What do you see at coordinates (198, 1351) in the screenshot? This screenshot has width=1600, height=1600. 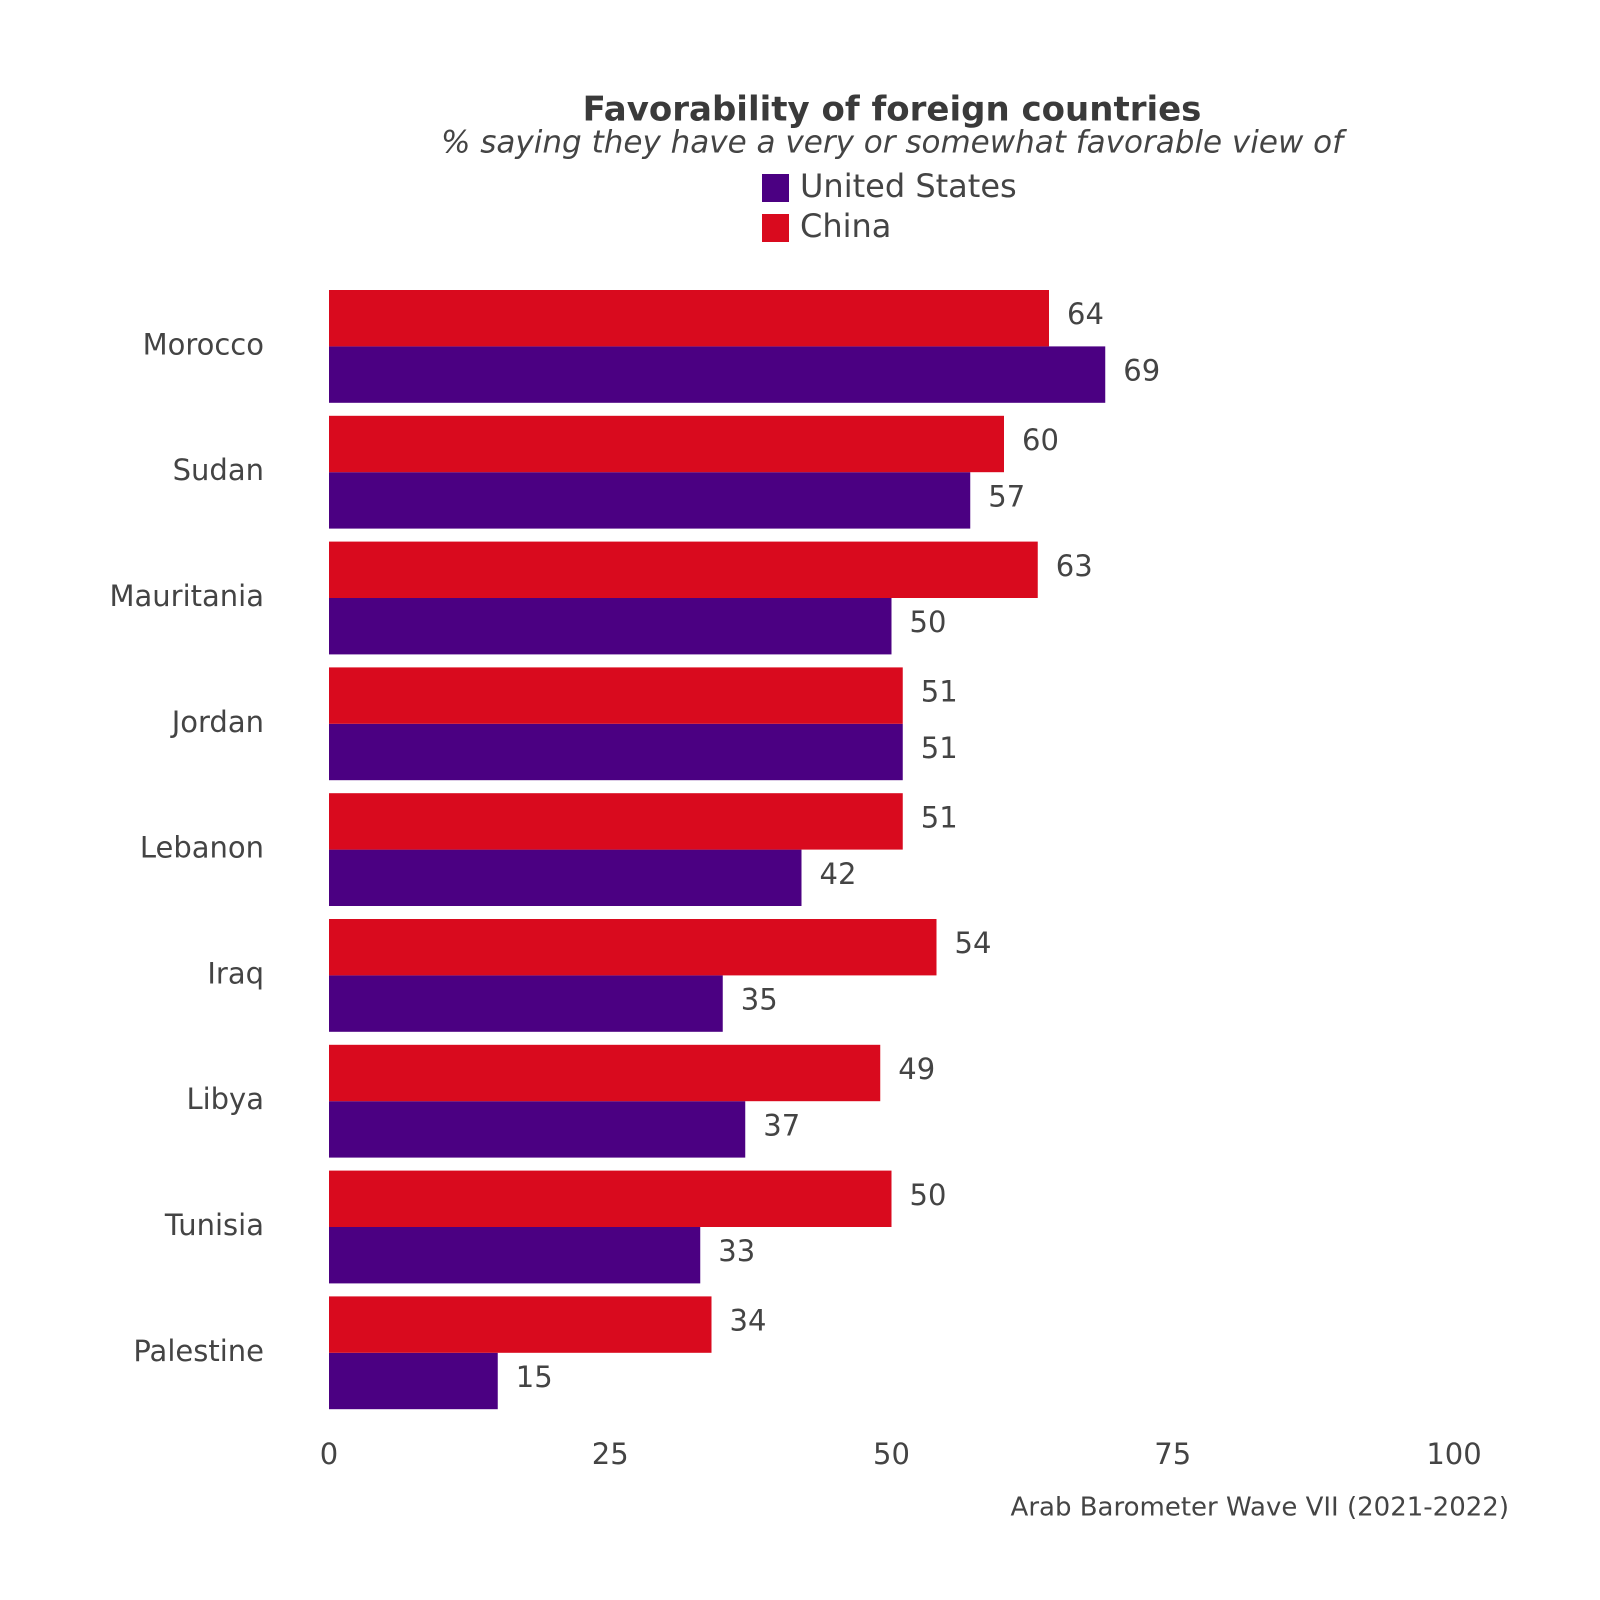 I see `y-tick-label: Palestine` at bounding box center [198, 1351].